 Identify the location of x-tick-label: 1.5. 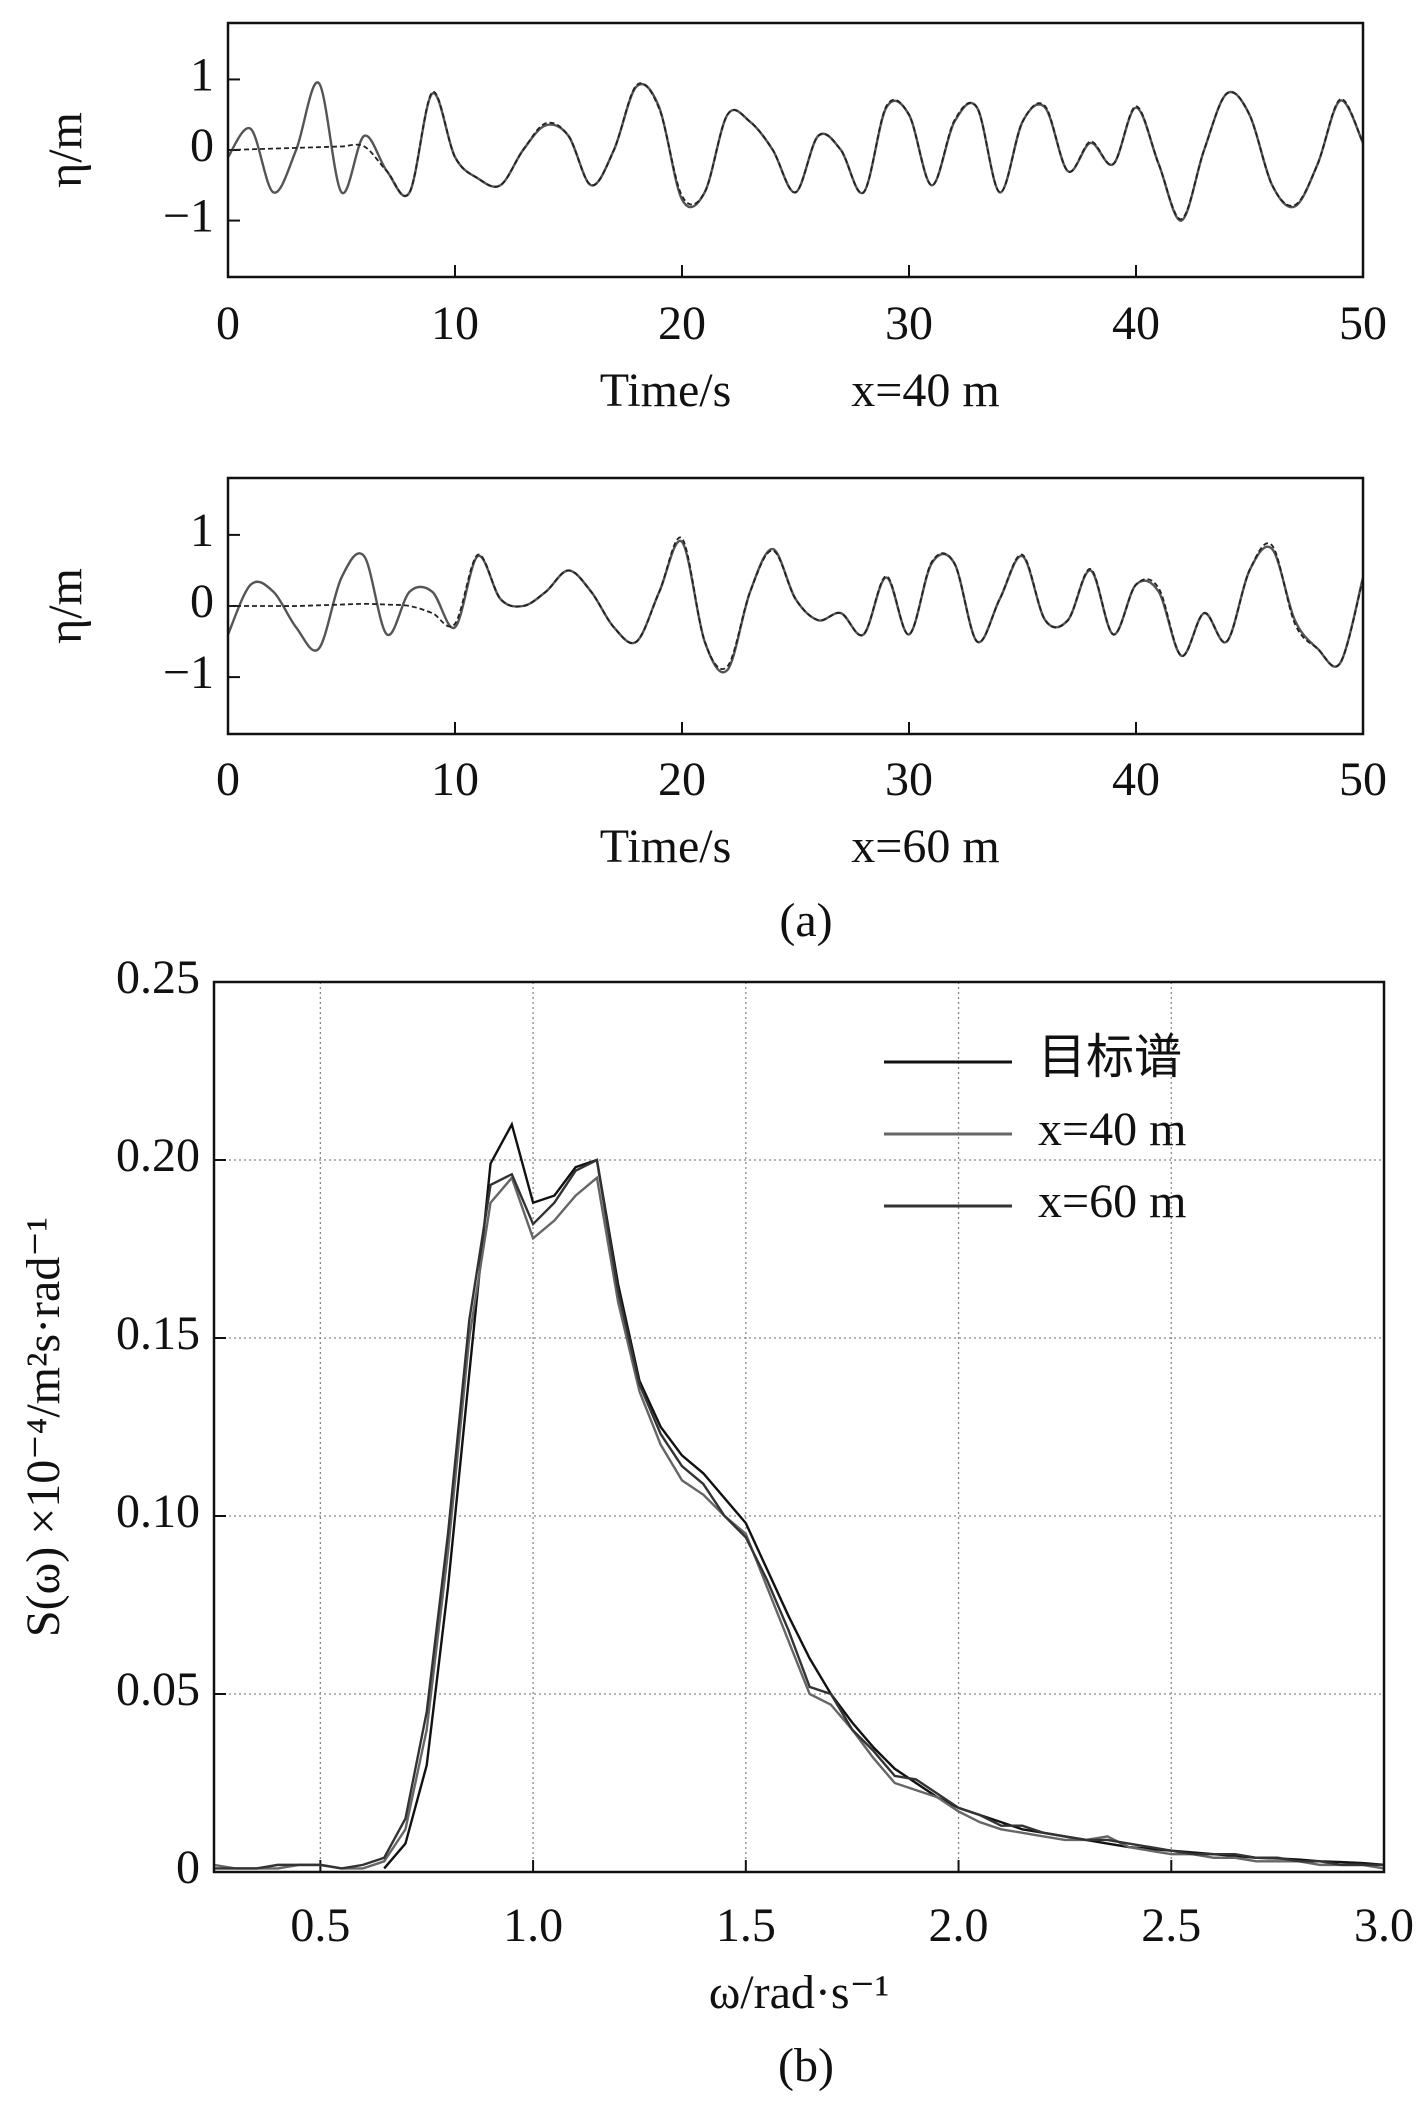
(746, 1925).